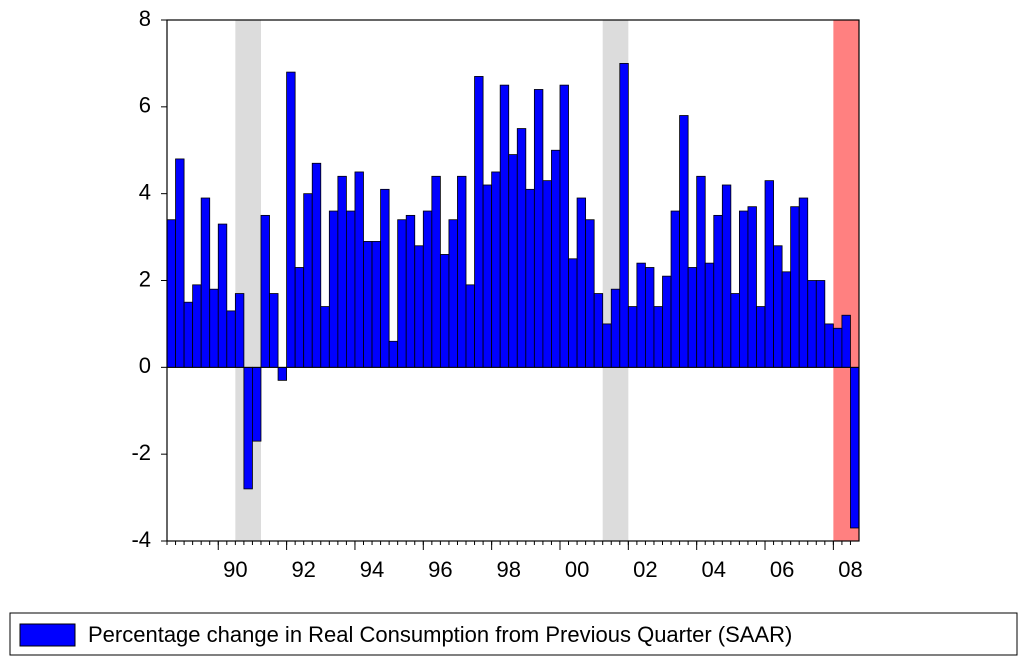 The height and width of the screenshot is (665, 1020). What do you see at coordinates (850, 569) in the screenshot?
I see `x-tick-label: 08` at bounding box center [850, 569].